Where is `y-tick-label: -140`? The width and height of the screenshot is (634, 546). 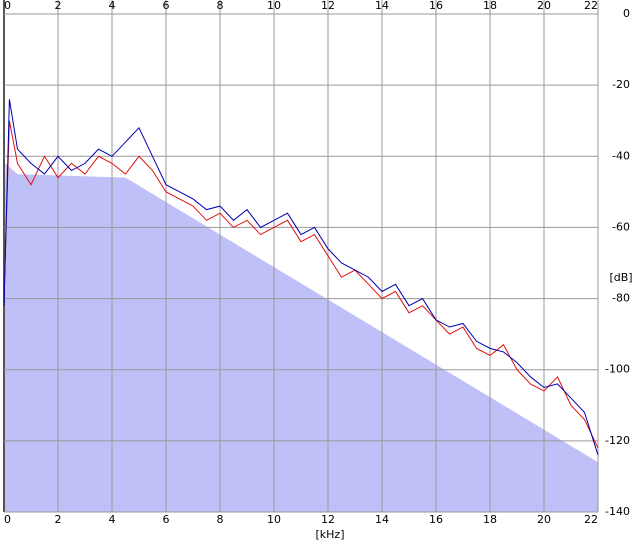 y-tick-label: -140 is located at coordinates (617, 511).